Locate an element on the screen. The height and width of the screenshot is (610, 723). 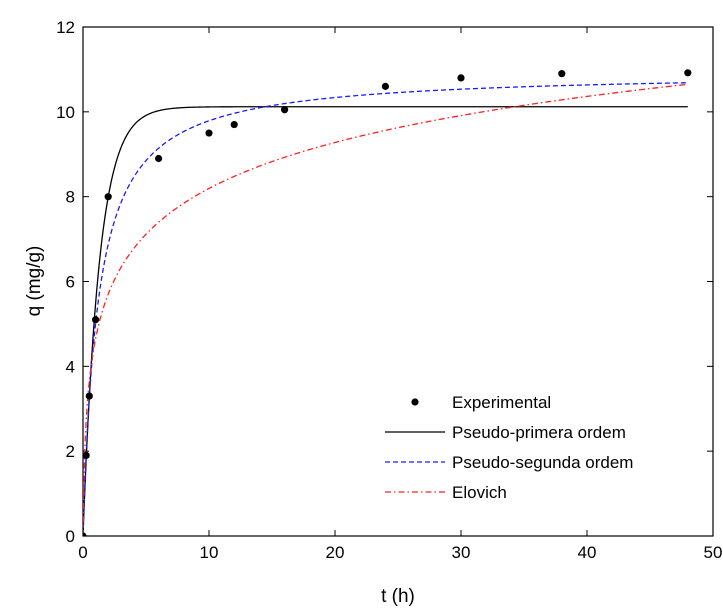
y-tick-label: 10 is located at coordinates (65, 112).